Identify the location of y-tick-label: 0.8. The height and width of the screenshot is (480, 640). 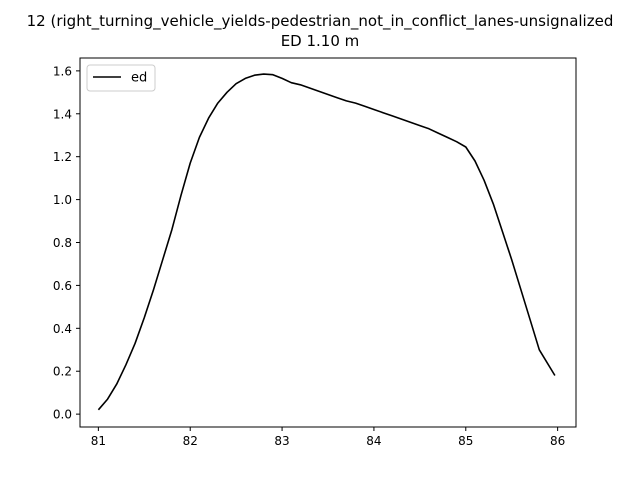
(62, 243).